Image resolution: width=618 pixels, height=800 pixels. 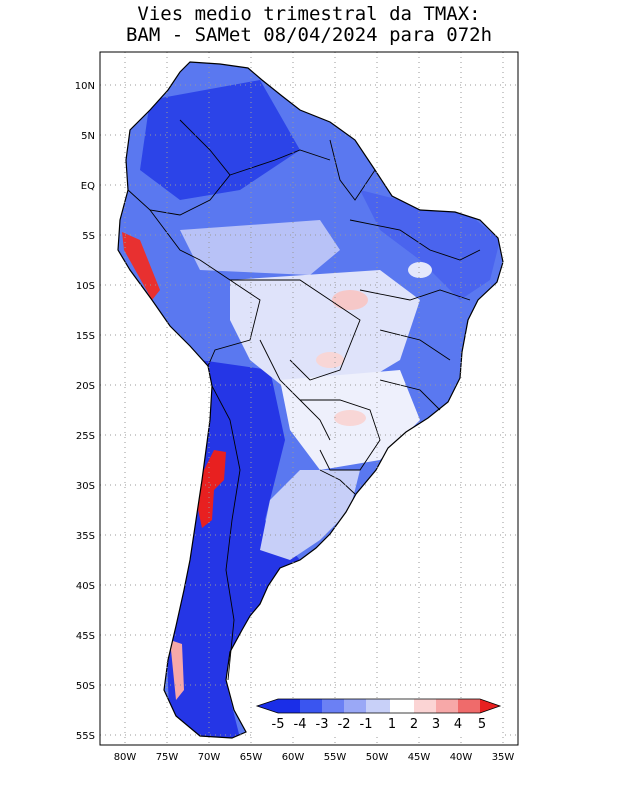 What do you see at coordinates (85, 86) in the screenshot?
I see `lat-label-10n: 10N` at bounding box center [85, 86].